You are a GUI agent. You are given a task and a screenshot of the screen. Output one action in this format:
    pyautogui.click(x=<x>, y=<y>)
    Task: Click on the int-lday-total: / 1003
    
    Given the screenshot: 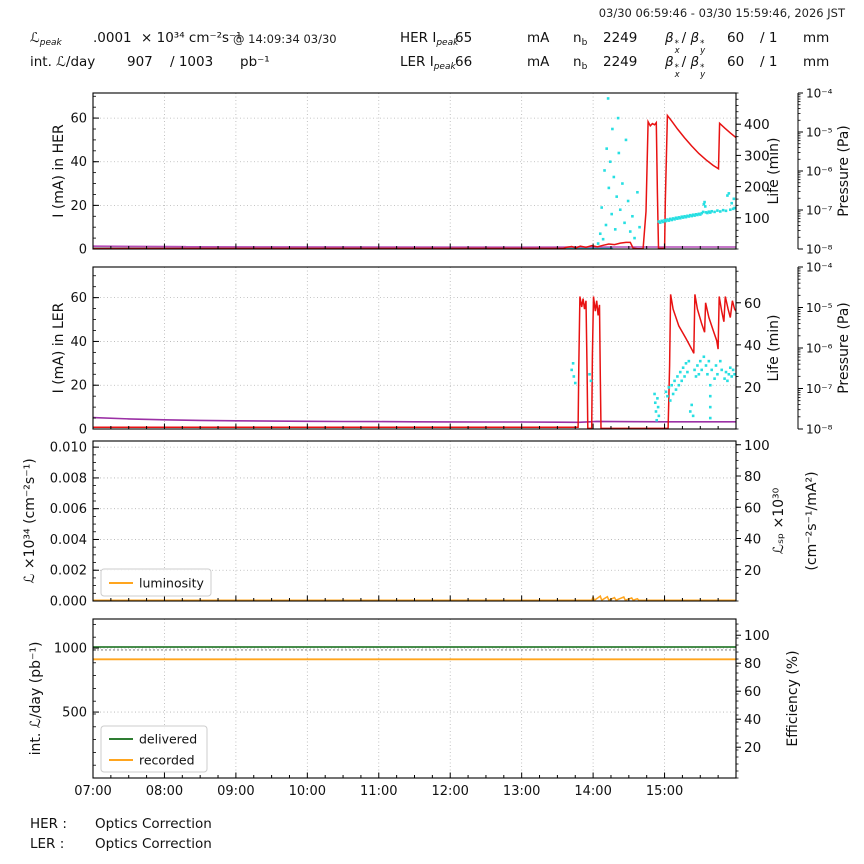 What is the action you would take?
    pyautogui.click(x=192, y=62)
    